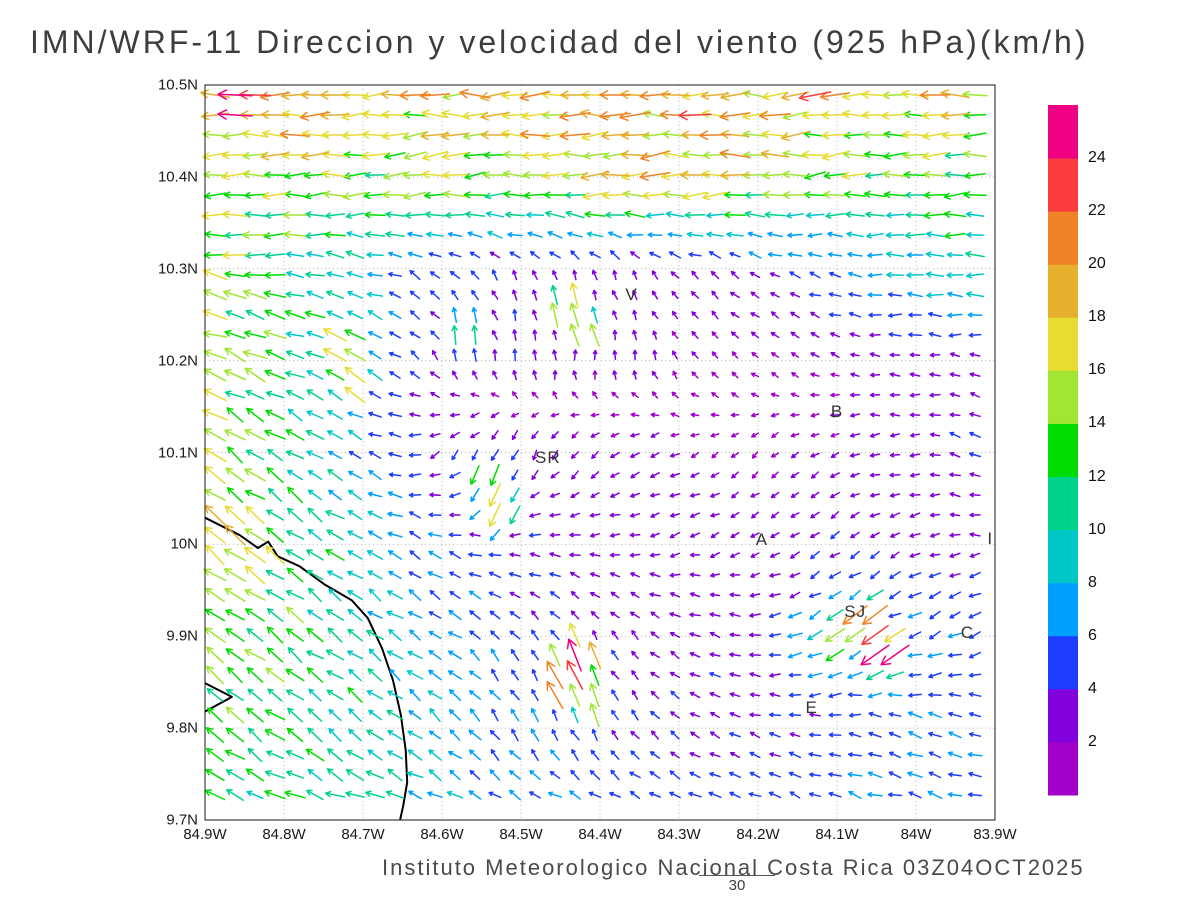 Image resolution: width=1200 pixels, height=900 pixels. I want to click on city-label: B, so click(837, 412).